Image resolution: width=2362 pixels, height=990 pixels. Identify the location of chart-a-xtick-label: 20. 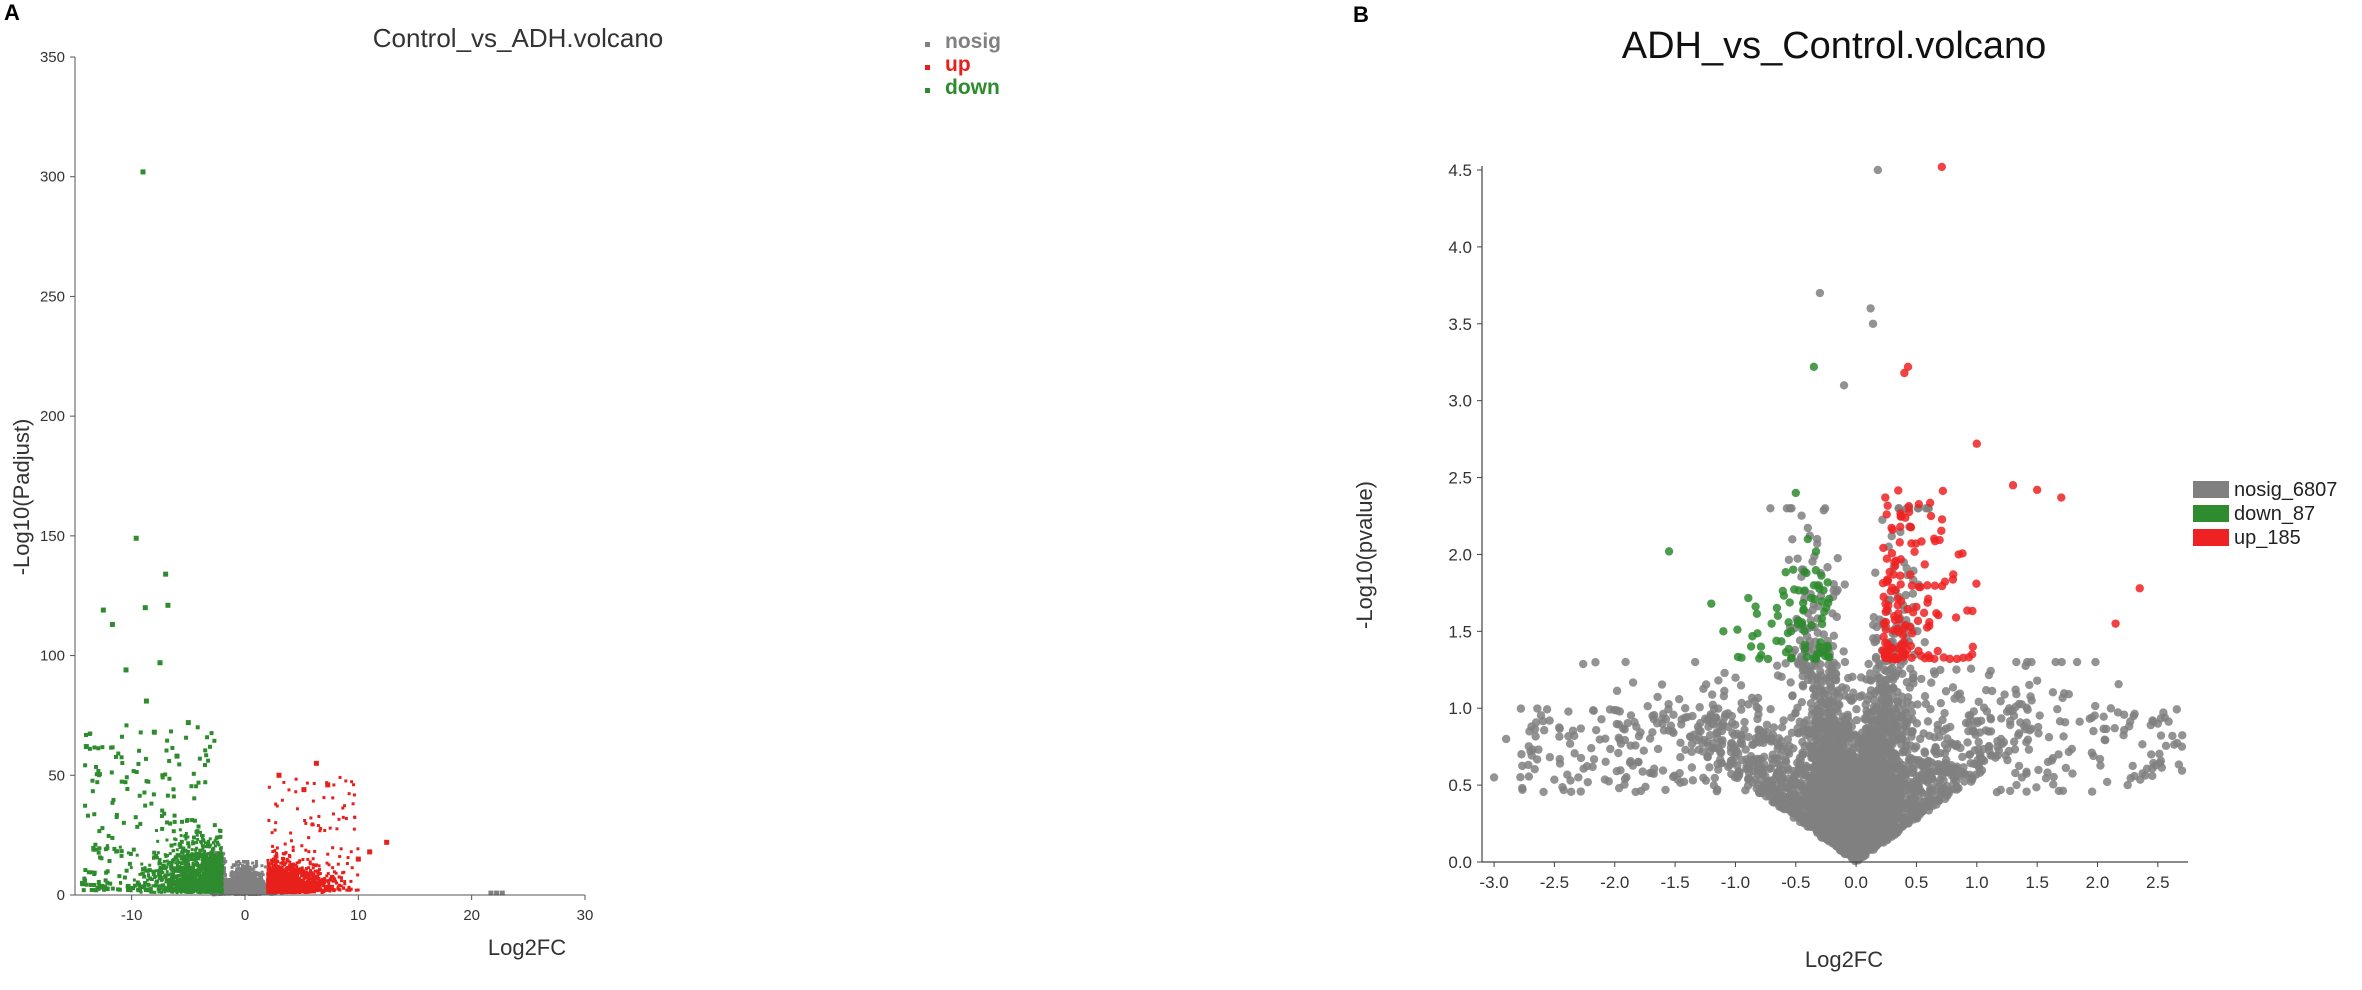
(471, 915).